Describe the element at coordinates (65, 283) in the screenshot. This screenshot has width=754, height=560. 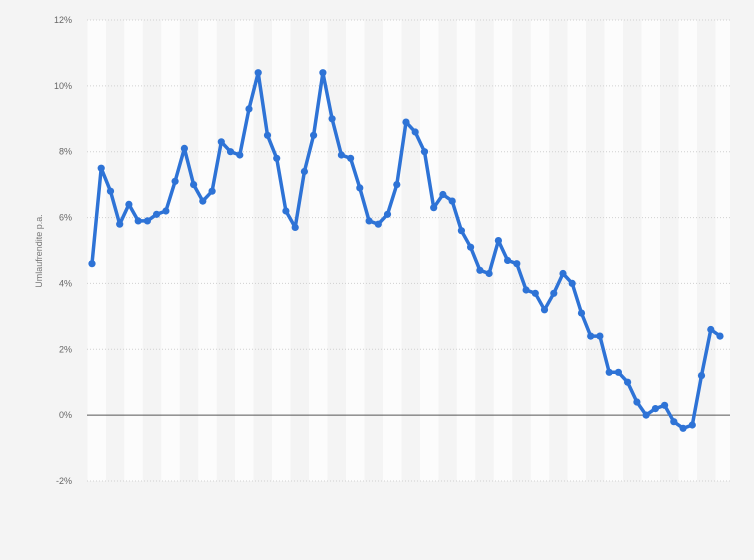
I see `y-tick-label-4: 4%` at that location.